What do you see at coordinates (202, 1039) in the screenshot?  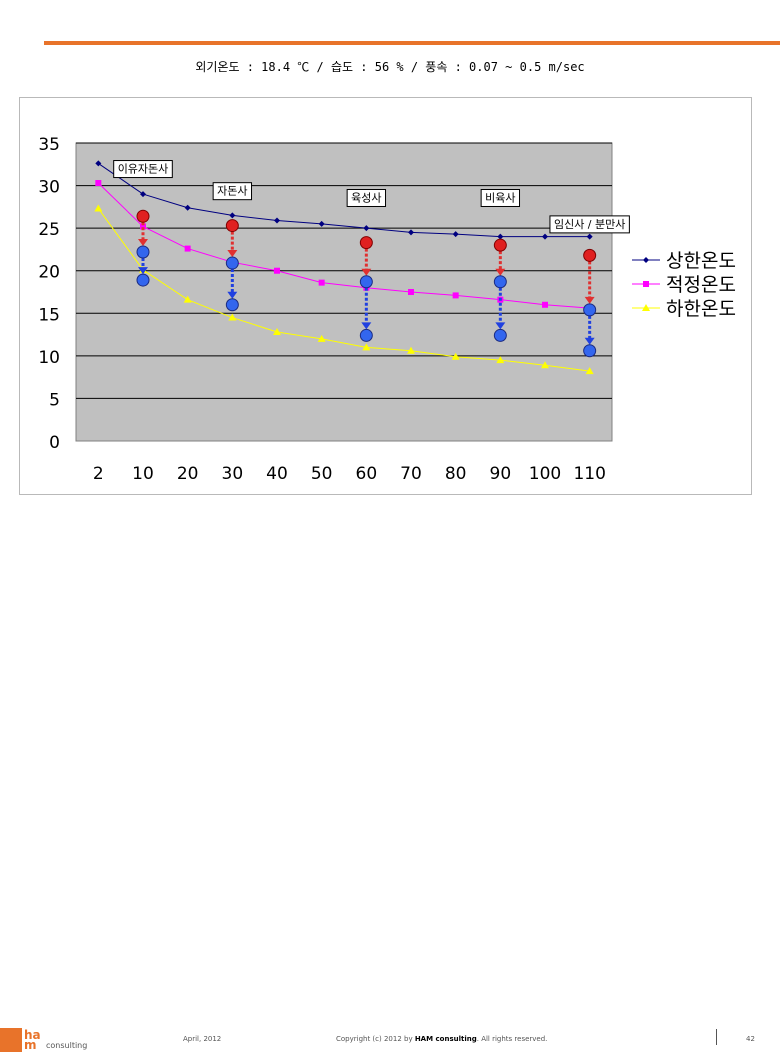 I see `footer-date: April, 2012` at bounding box center [202, 1039].